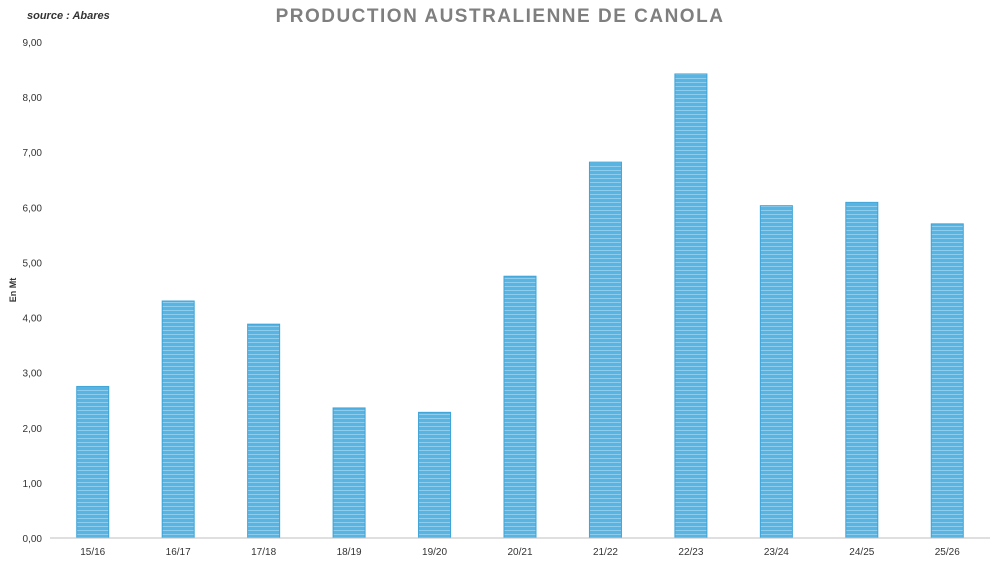  Describe the element at coordinates (33, 539) in the screenshot. I see `y-tick-label: 0,00` at that location.